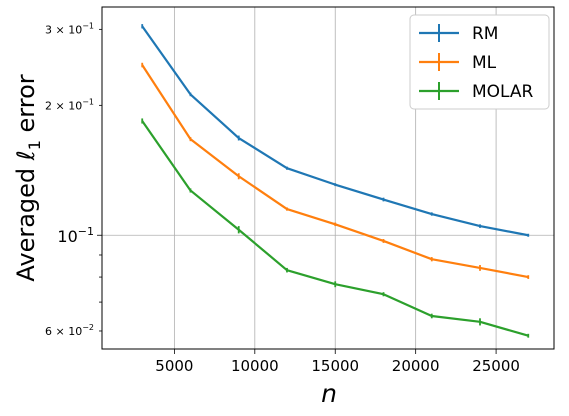  I want to click on legend-label-rm: RM, so click(485, 34).